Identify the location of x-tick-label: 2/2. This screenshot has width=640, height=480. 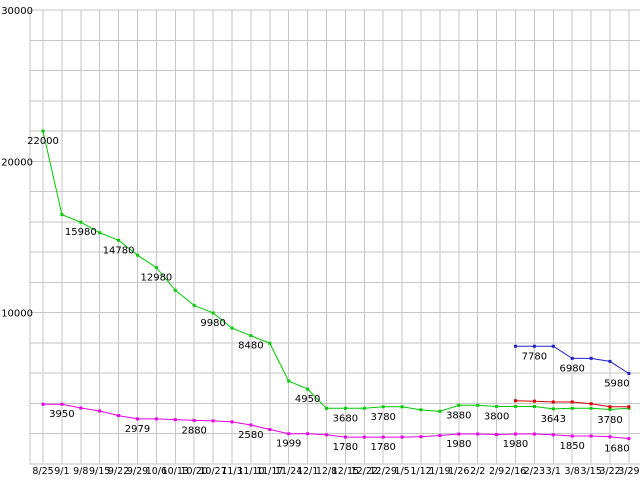
(477, 471).